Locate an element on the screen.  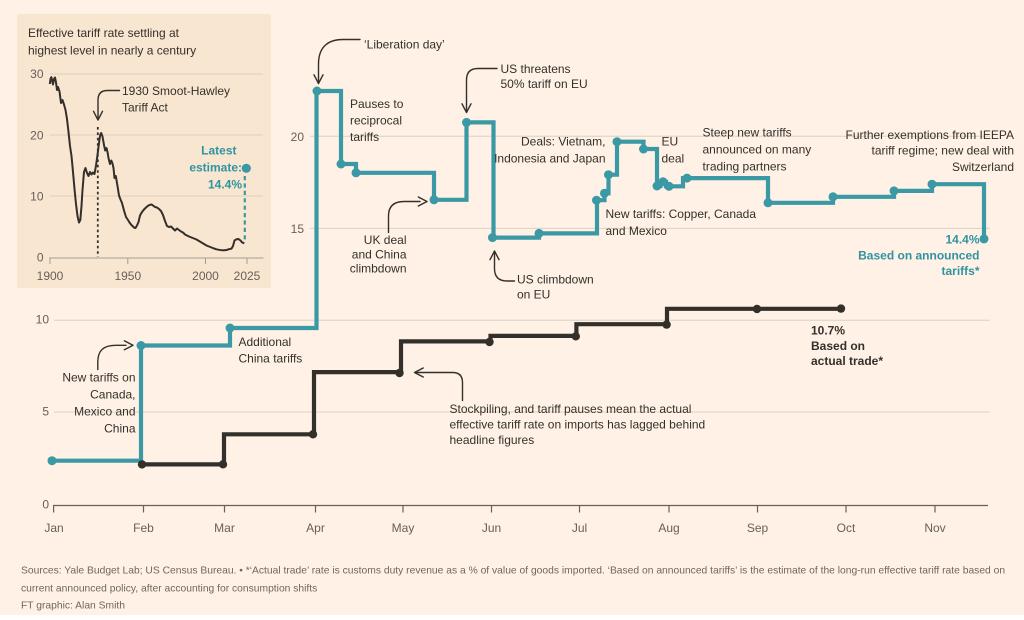
svg-text: Further exemptions from IEEPA is located at coordinates (929, 135).